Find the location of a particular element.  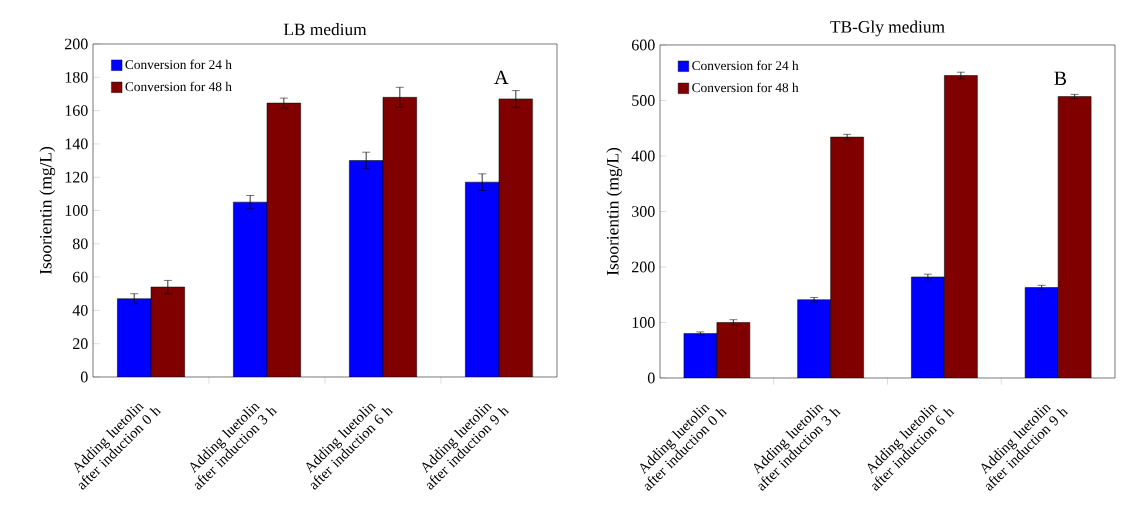

y-tick-label: 40 is located at coordinates (80, 310).